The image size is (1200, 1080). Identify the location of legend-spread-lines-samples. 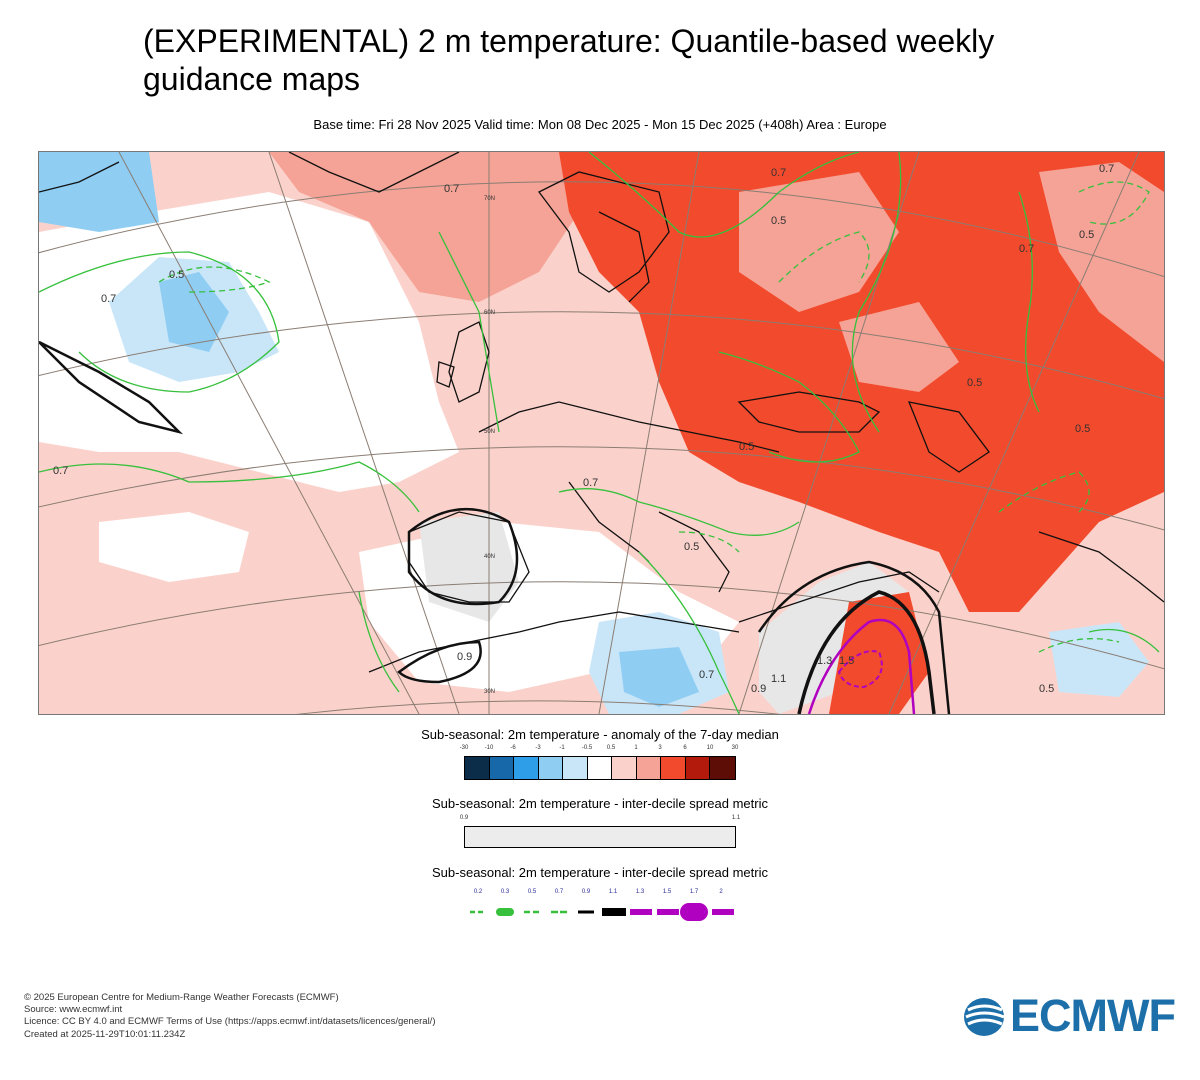
(602, 912).